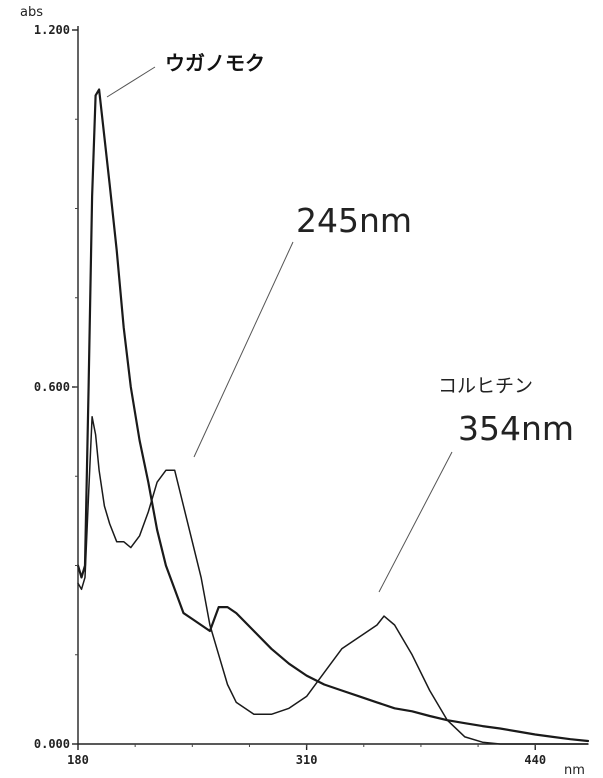 The height and width of the screenshot is (778, 603). I want to click on y-tick-label-0: 0.000, so click(52, 744).